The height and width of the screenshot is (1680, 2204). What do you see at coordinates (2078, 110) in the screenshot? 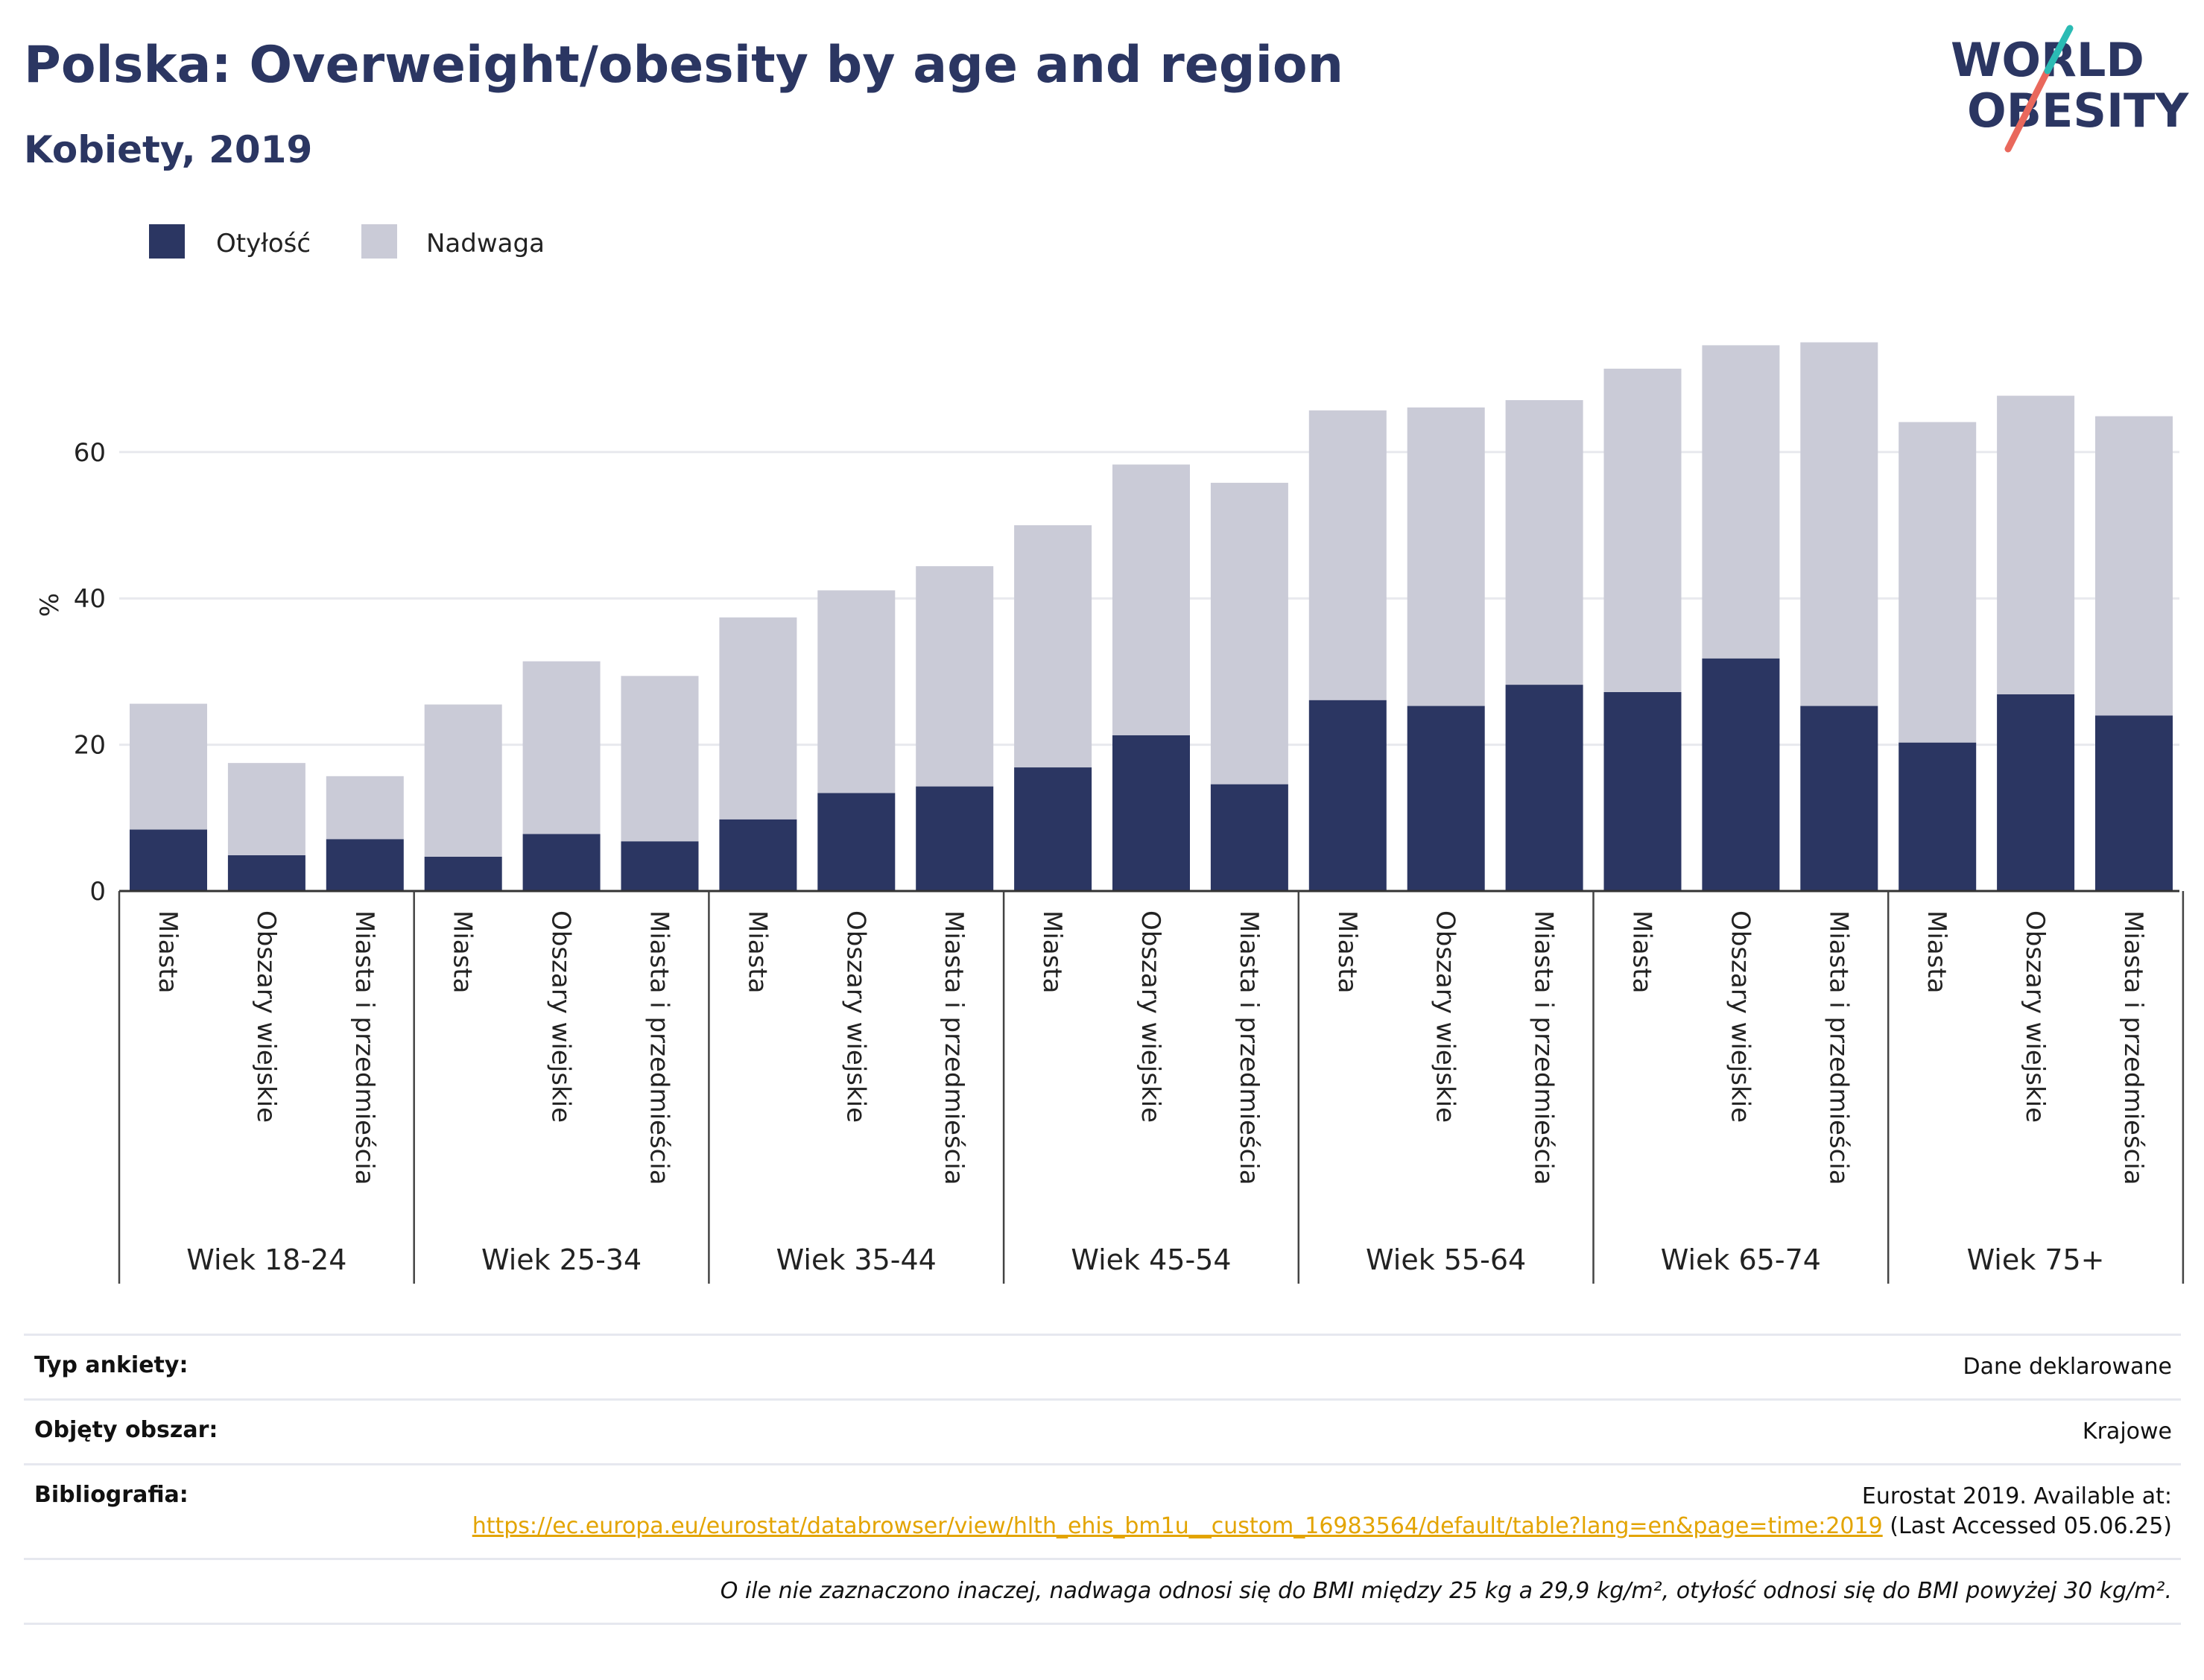
I see `logo-line-2: OBESITY` at bounding box center [2078, 110].